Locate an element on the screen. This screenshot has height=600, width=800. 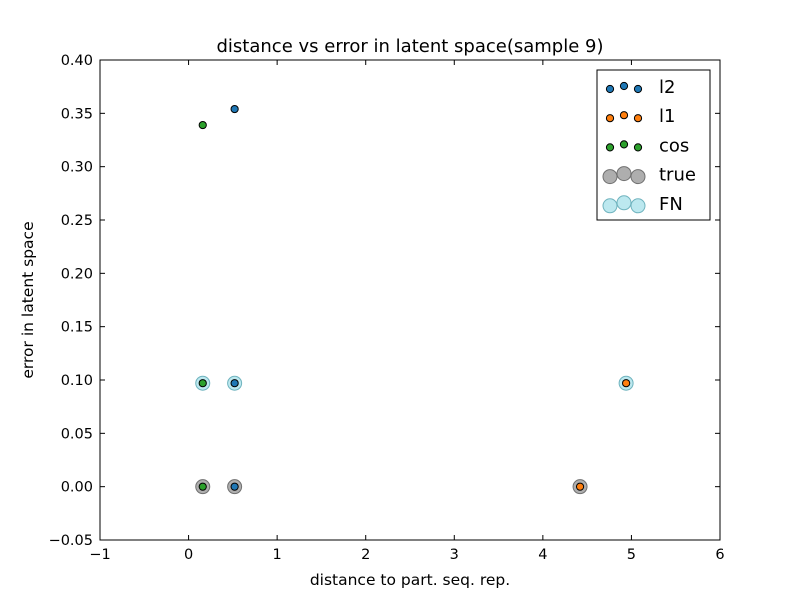
x-axis-title: distance to part. seq. rep. is located at coordinates (410, 580).